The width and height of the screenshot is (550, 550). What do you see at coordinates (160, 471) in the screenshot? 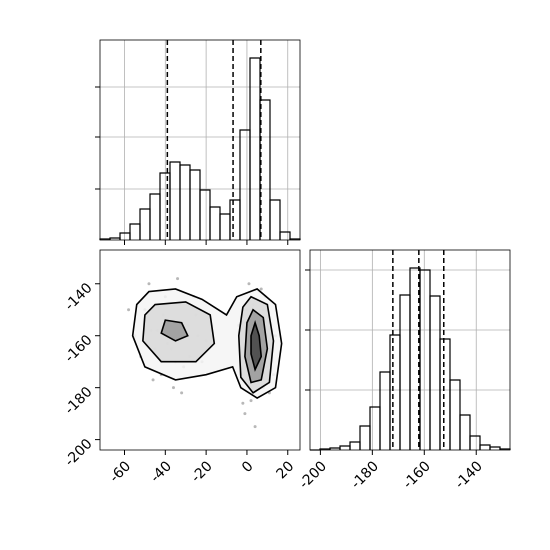
I see `x-tick-label: -40` at bounding box center [160, 471].